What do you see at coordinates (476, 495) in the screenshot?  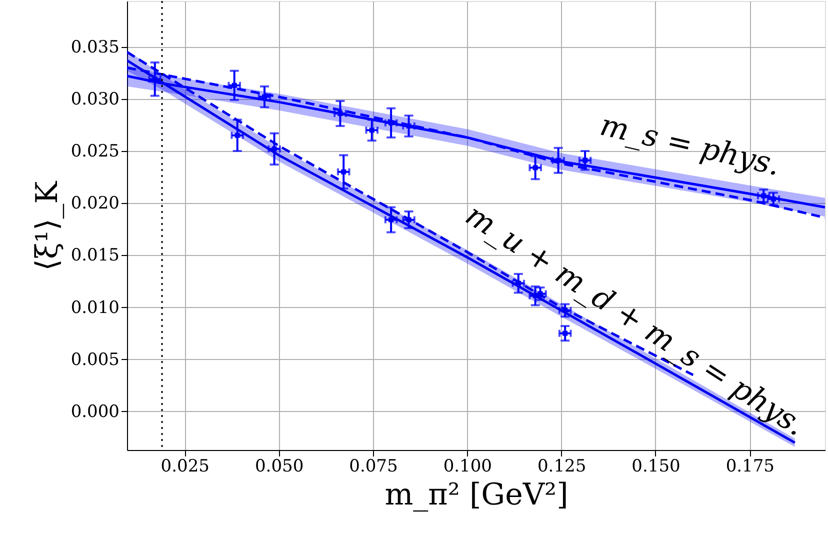 I see `x-axis-title: m_π² [GeV²]` at bounding box center [476, 495].